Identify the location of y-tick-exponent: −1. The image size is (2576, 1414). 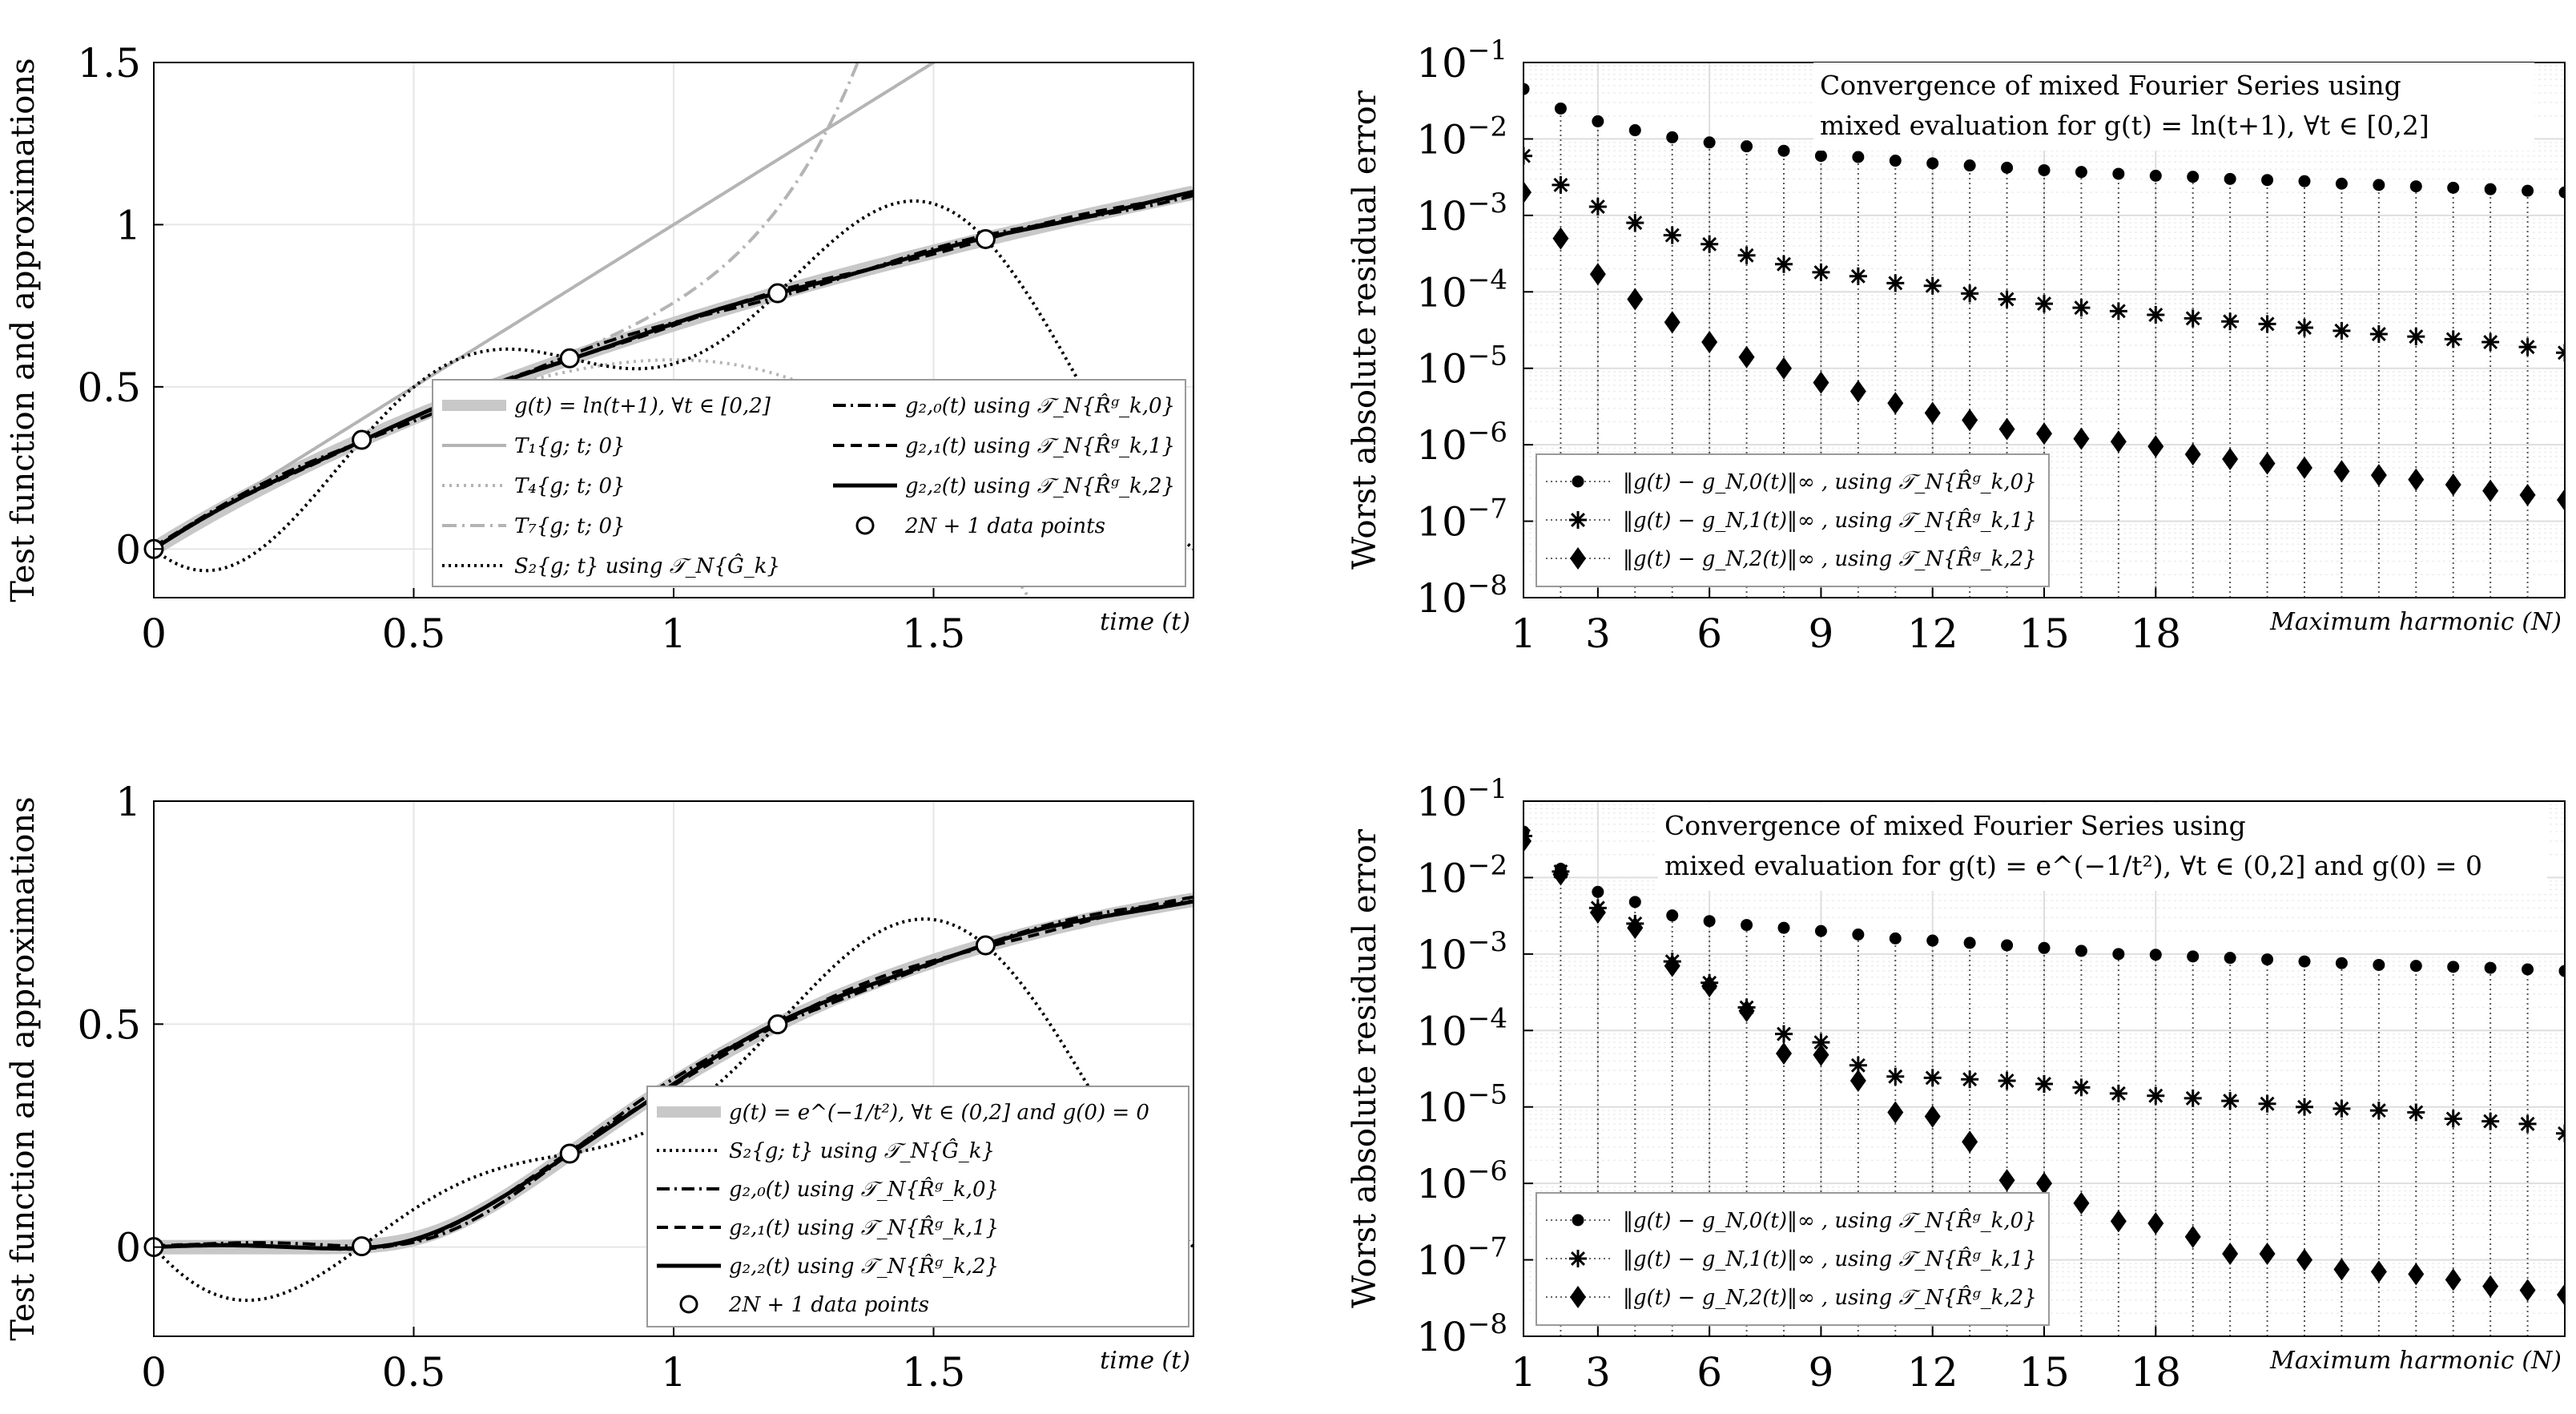
(1487, 789).